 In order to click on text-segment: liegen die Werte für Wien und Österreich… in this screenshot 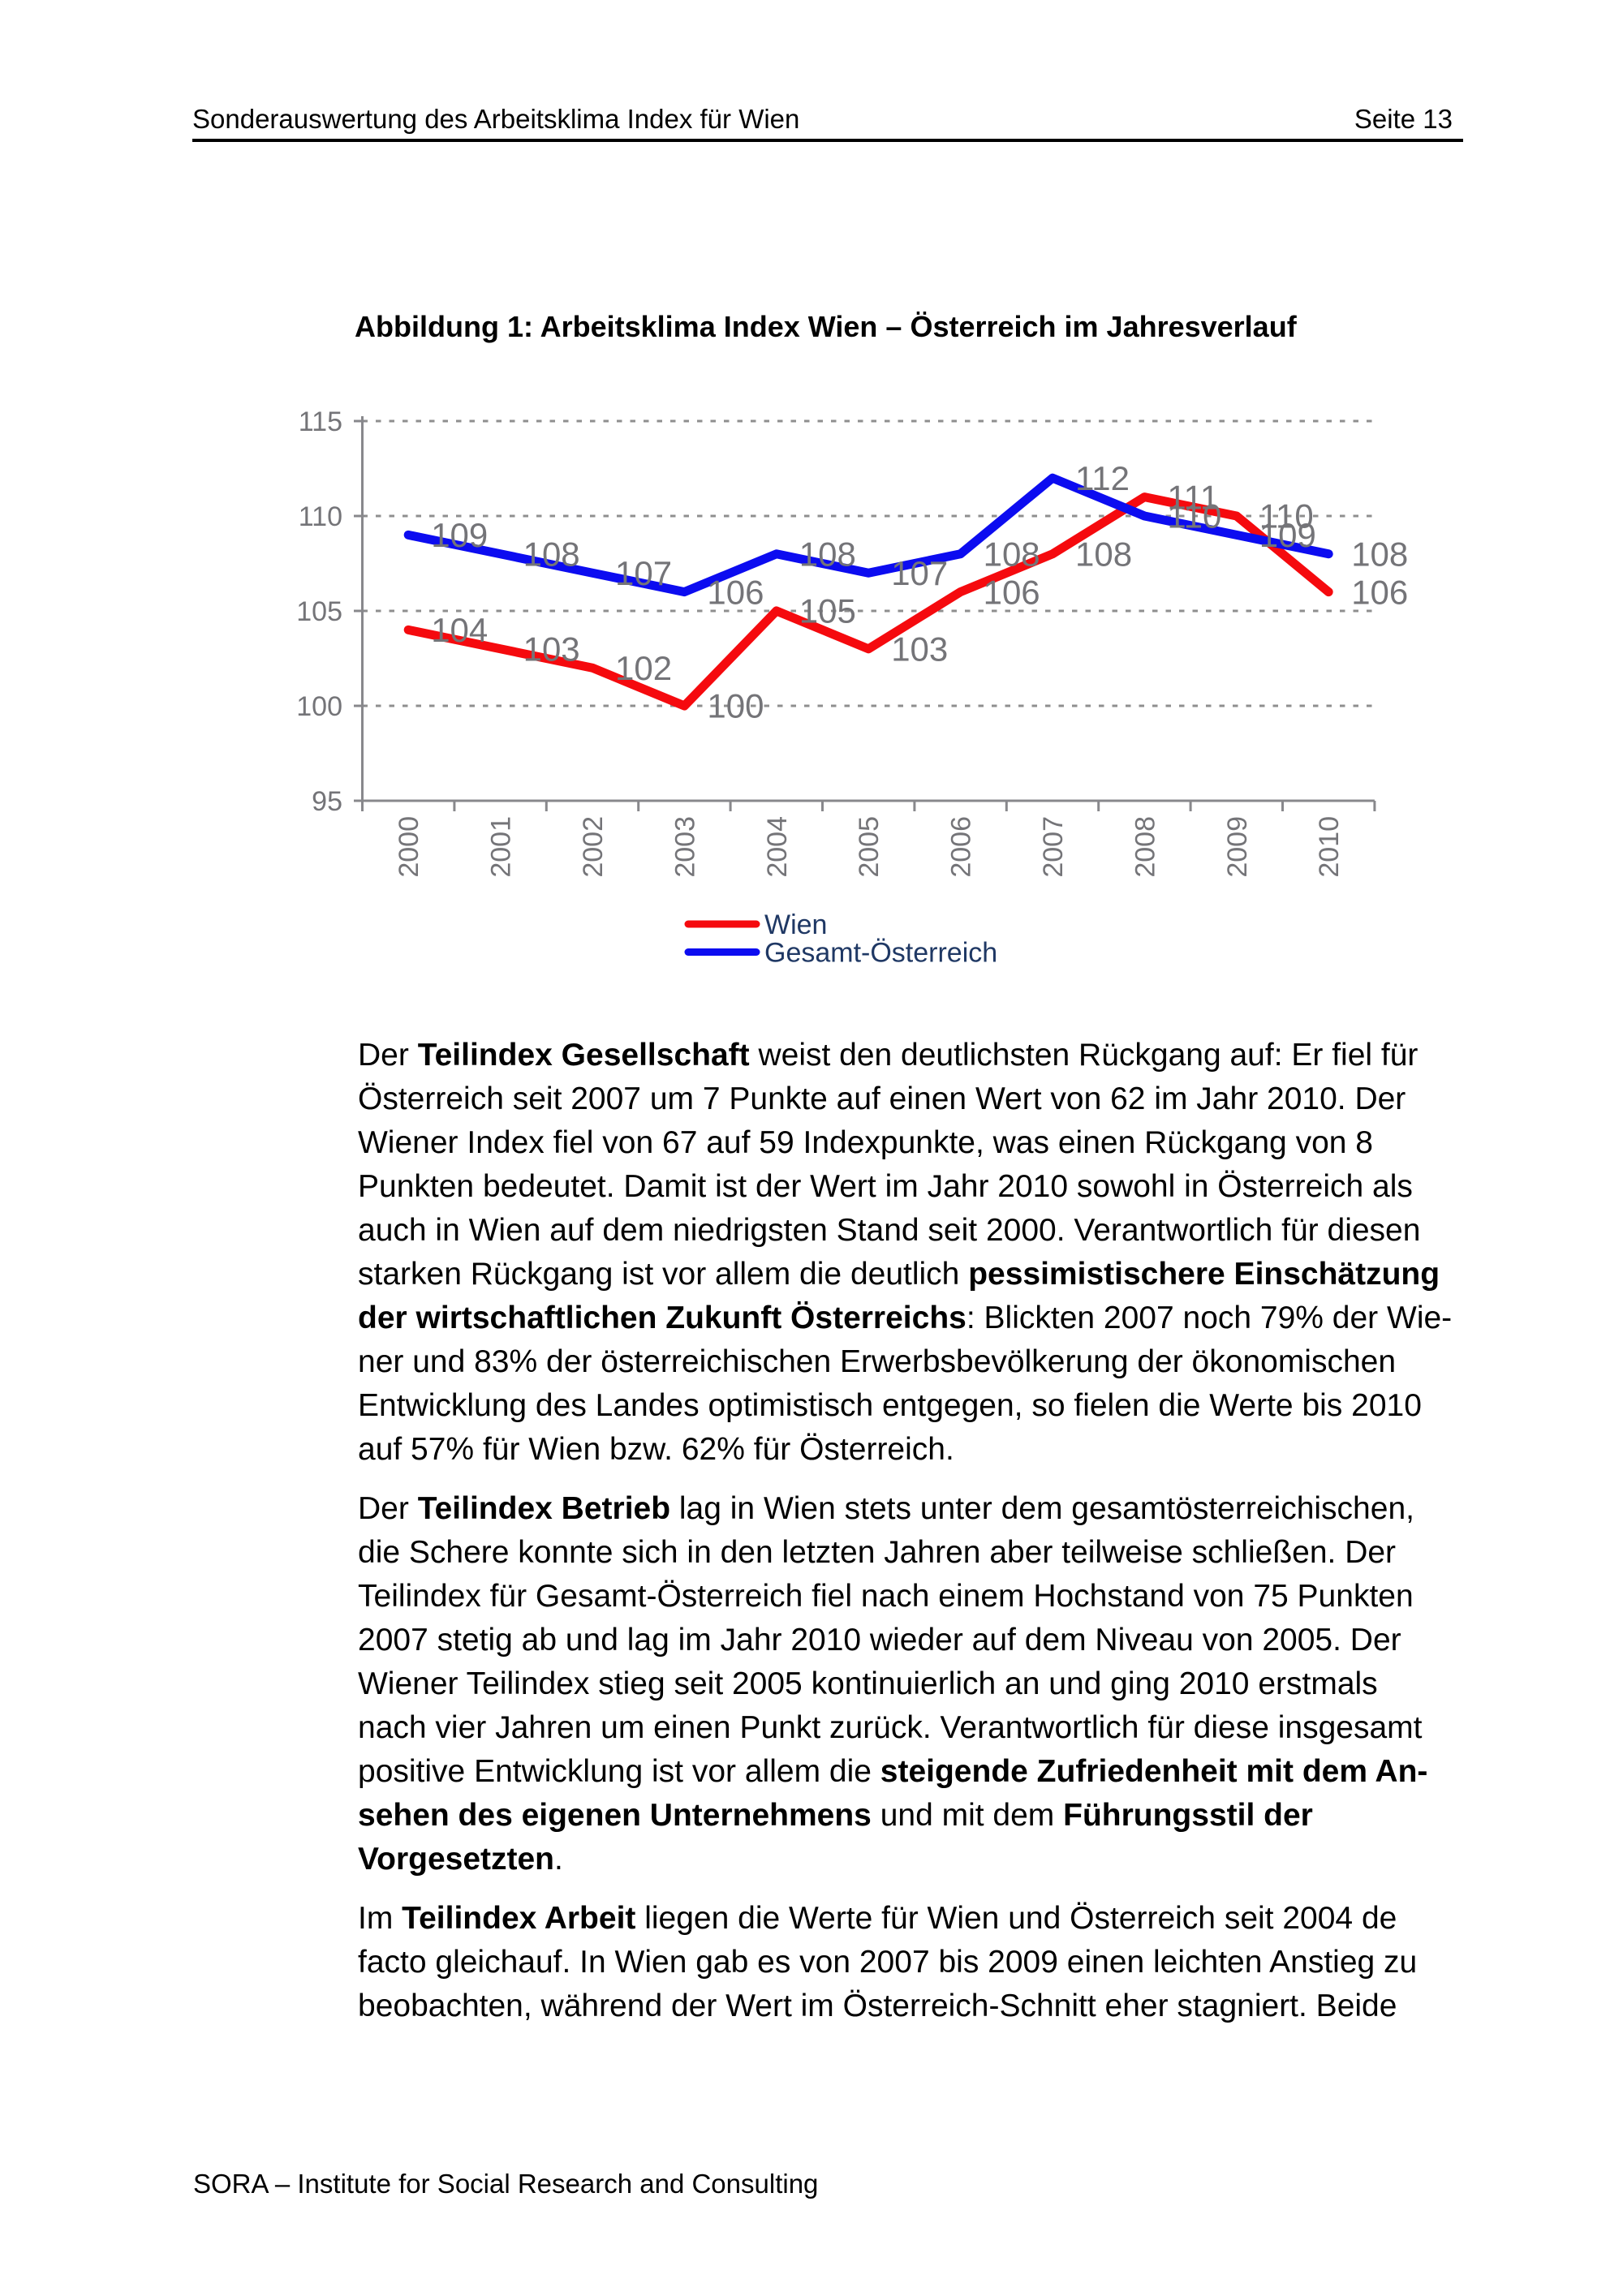, I will do `click(1016, 1918)`.